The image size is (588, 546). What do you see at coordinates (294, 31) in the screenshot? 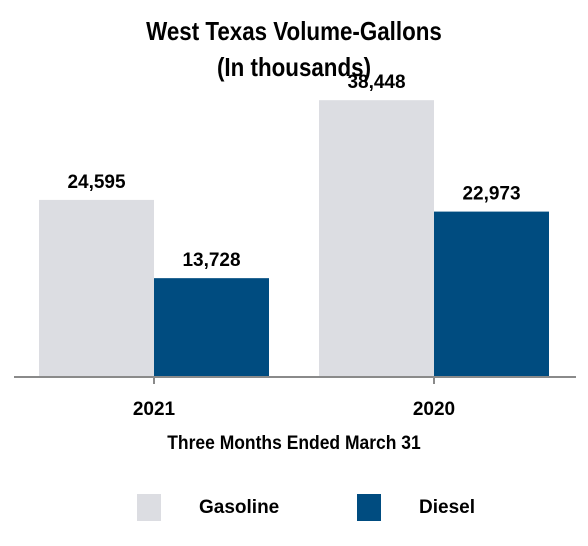
I see `chart-title: West Texas Volume-Gallons` at bounding box center [294, 31].